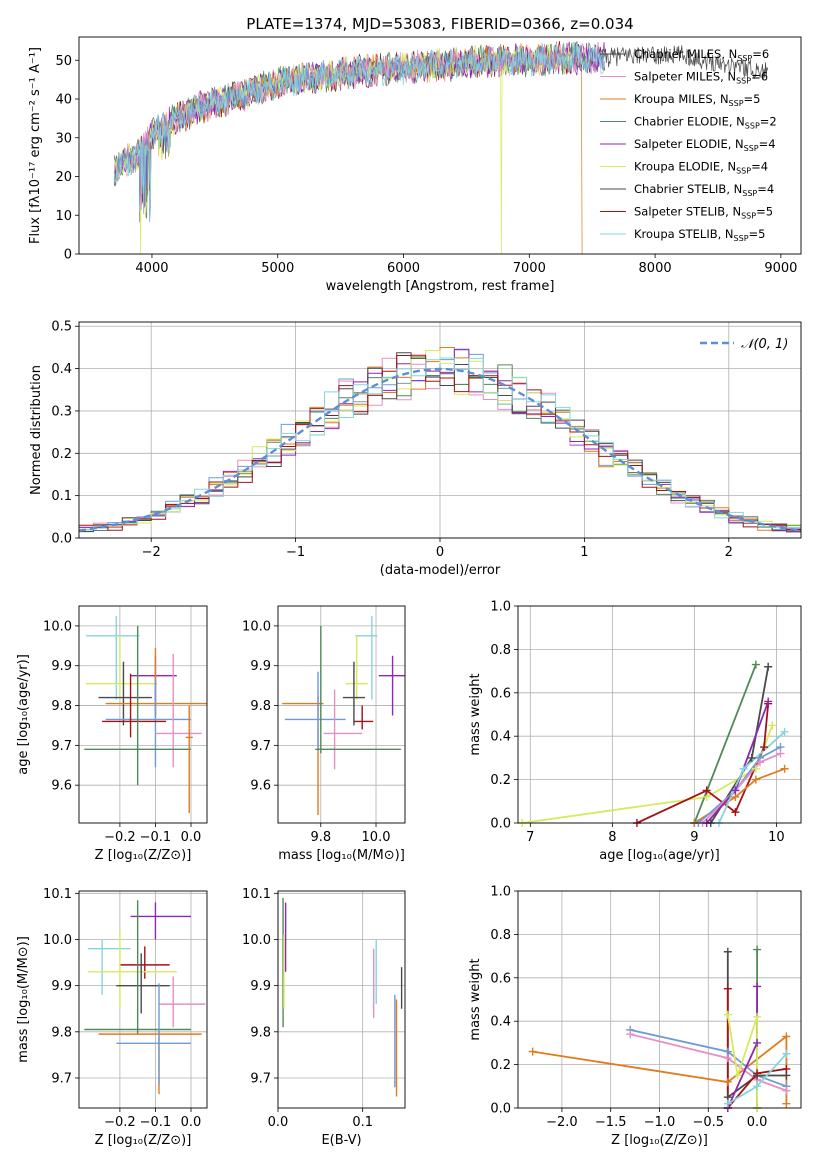 This screenshot has width=819, height=1170. What do you see at coordinates (681, 99) in the screenshot?
I see `legend-label: Kroupa MILES, N` at bounding box center [681, 99].